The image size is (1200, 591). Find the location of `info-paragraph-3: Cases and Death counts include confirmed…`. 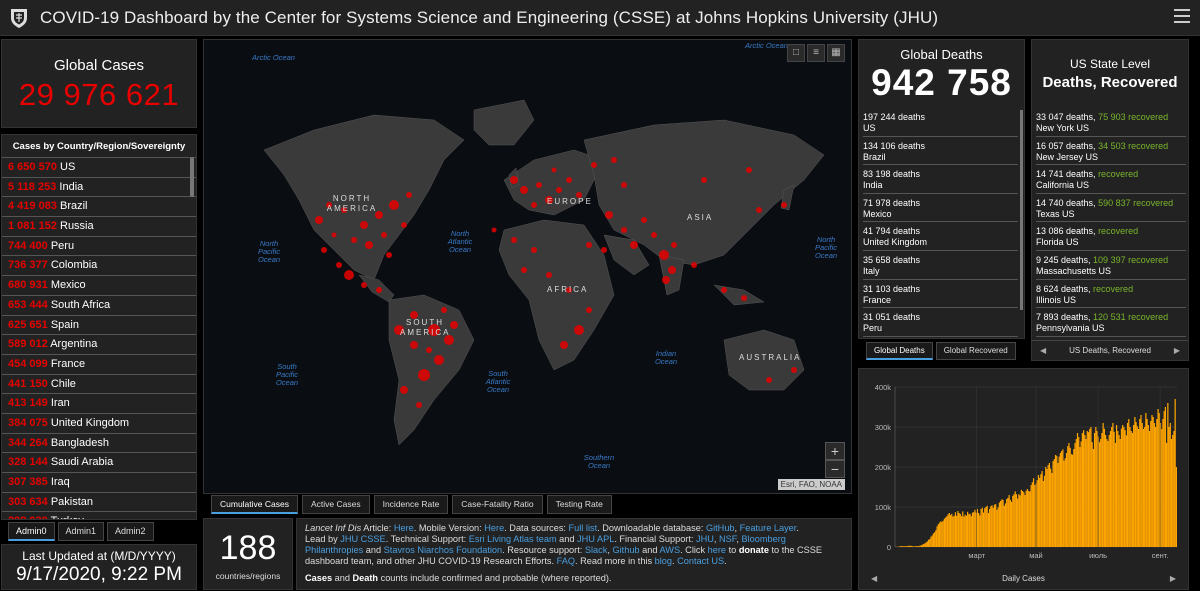

info-paragraph-3: Cases and Death counts include confirmed… is located at coordinates (574, 578).